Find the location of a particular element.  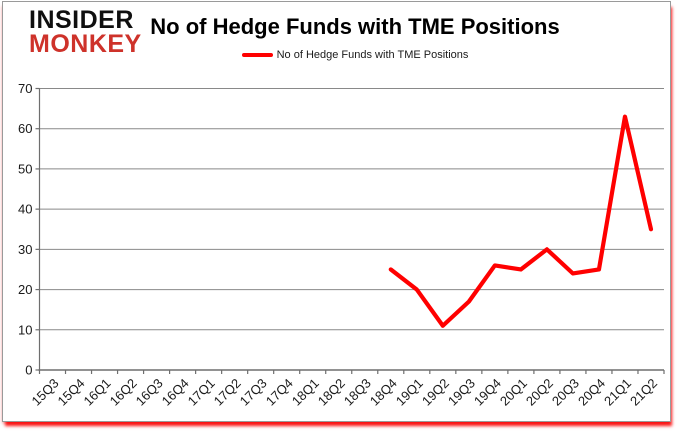

chart-legend: No of Hedge Funds with TME Positions is located at coordinates (355, 55).